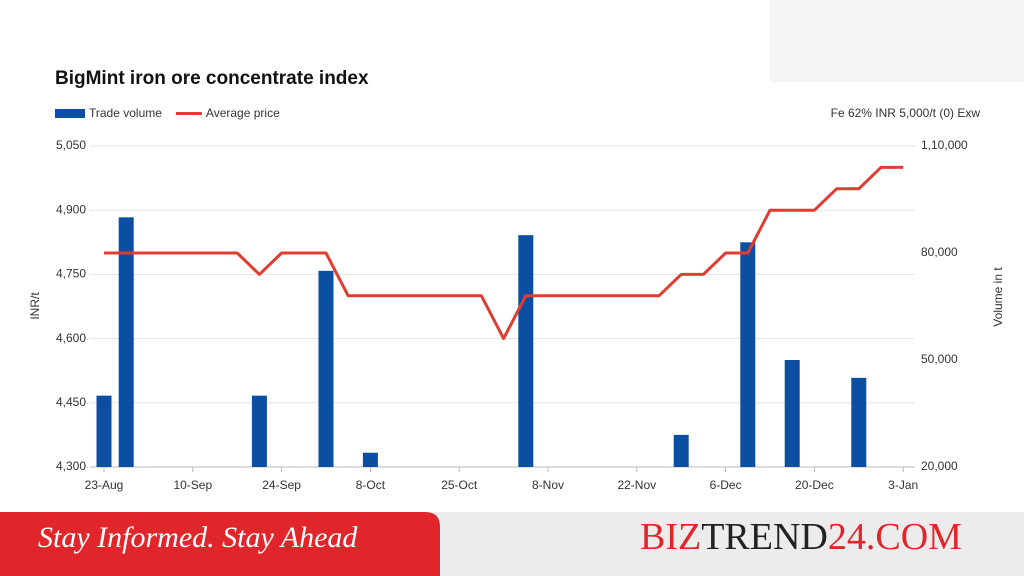 The image size is (1024, 576). What do you see at coordinates (104, 485) in the screenshot?
I see `x-tick-label: 23-Aug` at bounding box center [104, 485].